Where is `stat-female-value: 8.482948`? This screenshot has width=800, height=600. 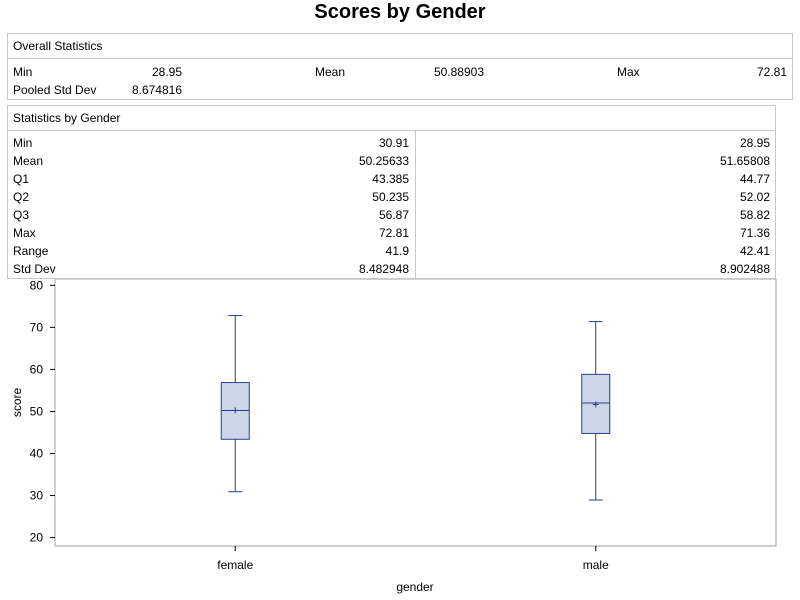
stat-female-value: 8.482948 is located at coordinates (383, 269).